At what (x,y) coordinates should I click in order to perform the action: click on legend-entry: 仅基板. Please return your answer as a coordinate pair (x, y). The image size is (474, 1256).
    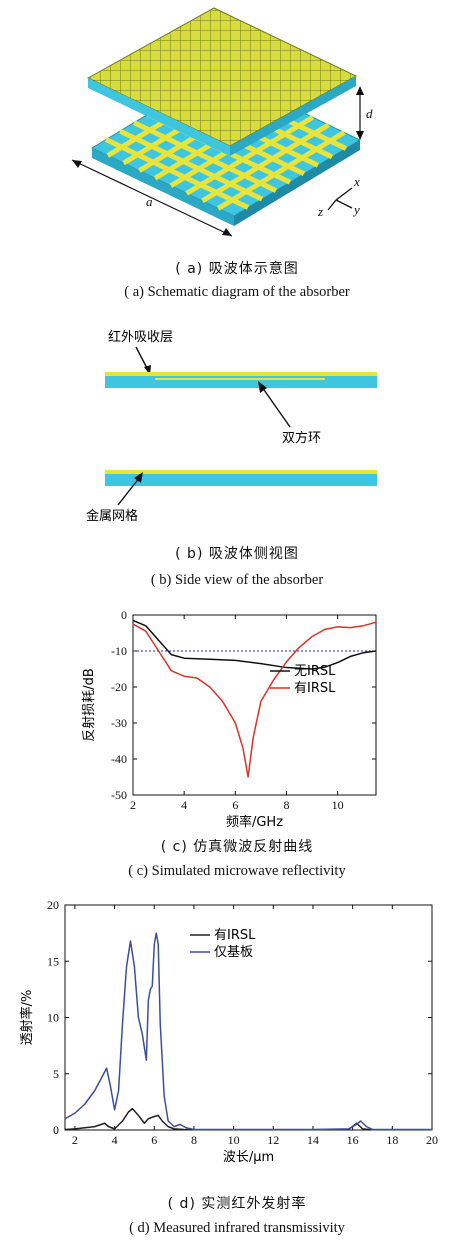
    Looking at the image, I should click on (233, 952).